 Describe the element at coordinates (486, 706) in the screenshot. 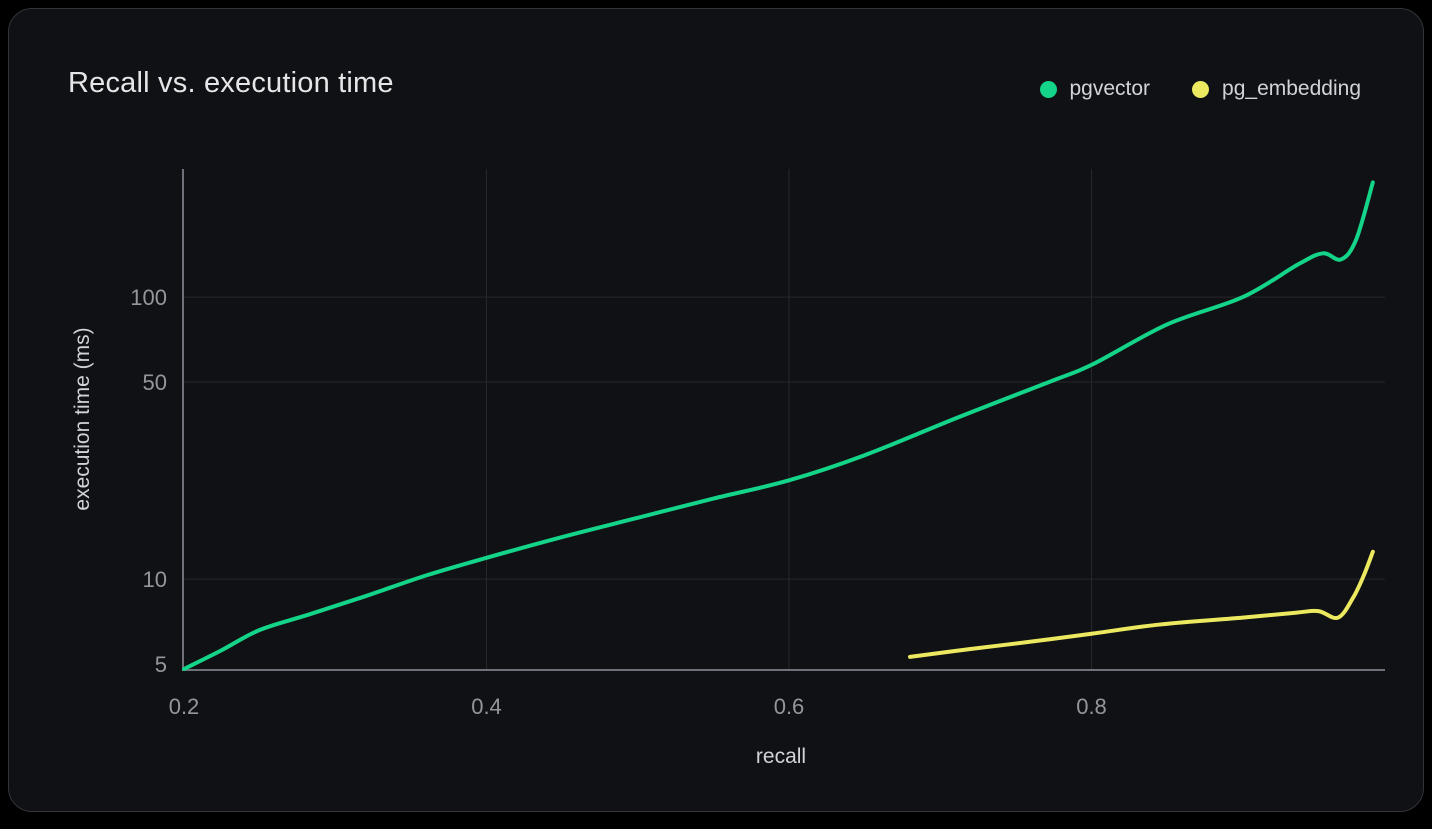

I see `x-tick-label: 0.4` at that location.